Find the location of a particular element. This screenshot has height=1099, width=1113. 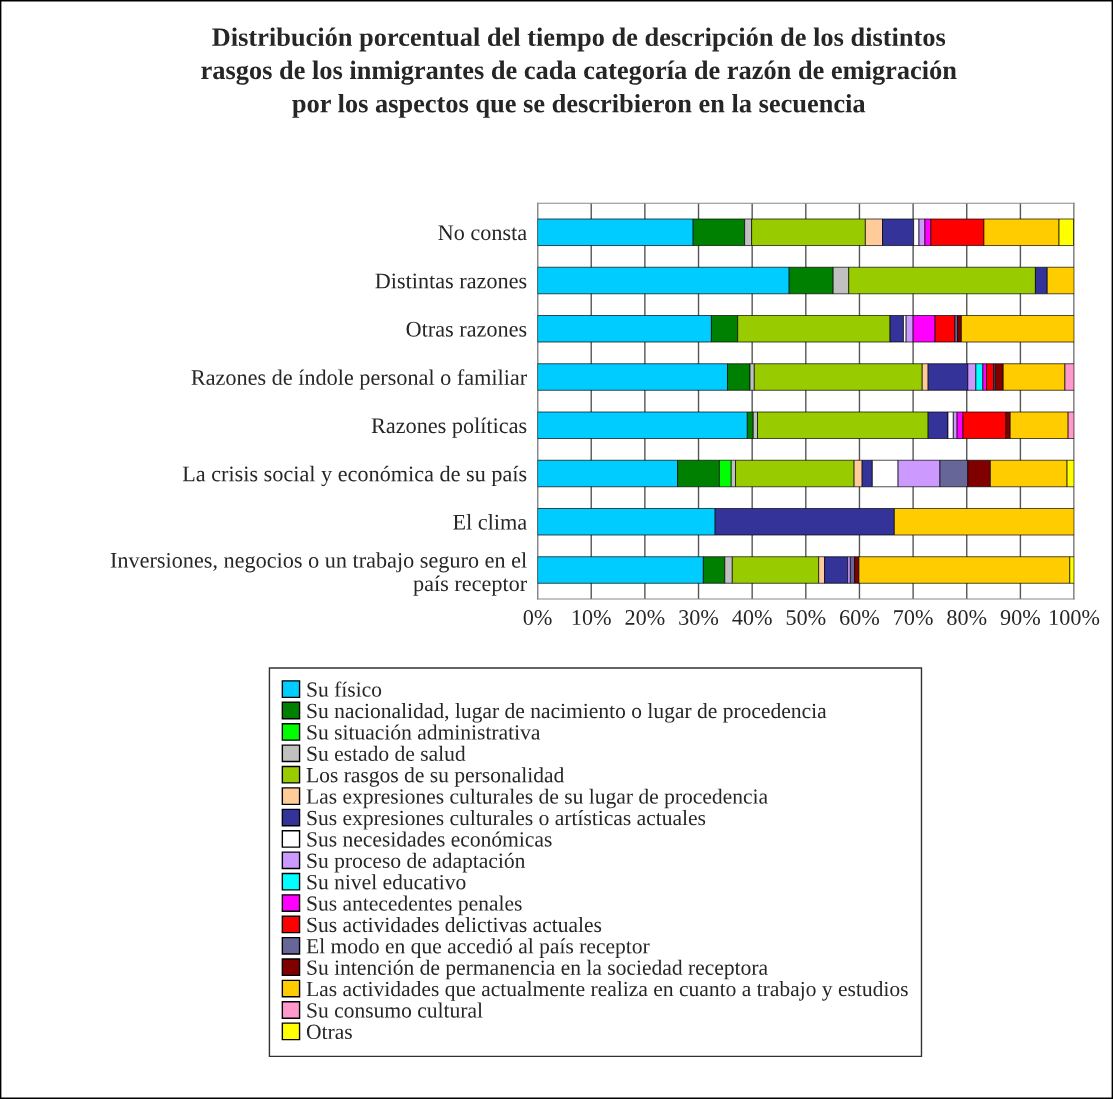

legend-label: Su consumo cultural is located at coordinates (395, 1010).